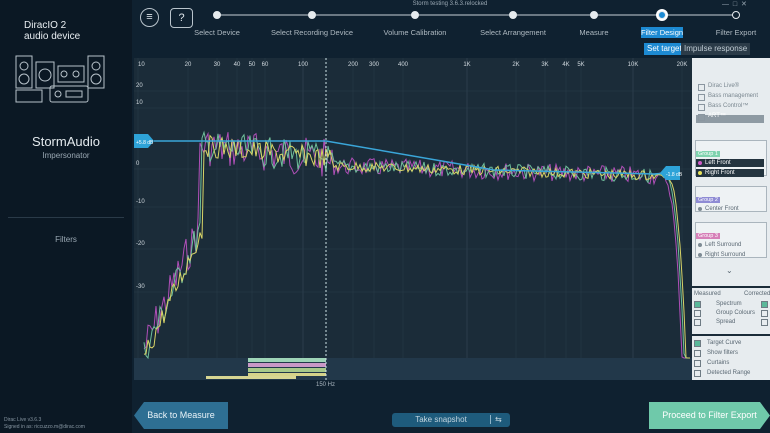 The width and height of the screenshot is (770, 433). Describe the element at coordinates (718, 163) in the screenshot. I see `channel-label: Left Front` at that location.